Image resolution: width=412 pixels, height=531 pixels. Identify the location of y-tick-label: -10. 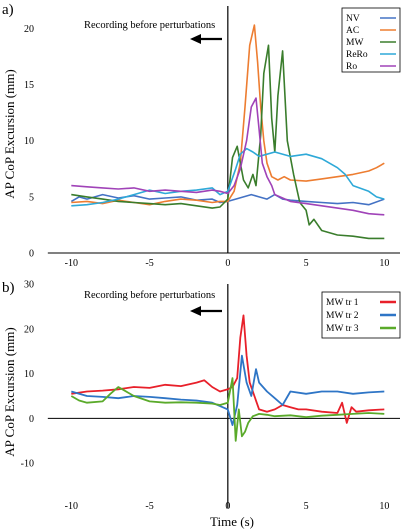
(27, 464).